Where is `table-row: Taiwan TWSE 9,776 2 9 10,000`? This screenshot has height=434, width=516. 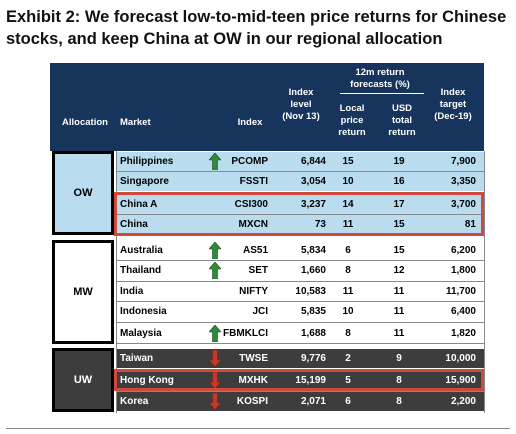
table-row: Taiwan TWSE 9,776 2 9 10,000 is located at coordinates (300, 358).